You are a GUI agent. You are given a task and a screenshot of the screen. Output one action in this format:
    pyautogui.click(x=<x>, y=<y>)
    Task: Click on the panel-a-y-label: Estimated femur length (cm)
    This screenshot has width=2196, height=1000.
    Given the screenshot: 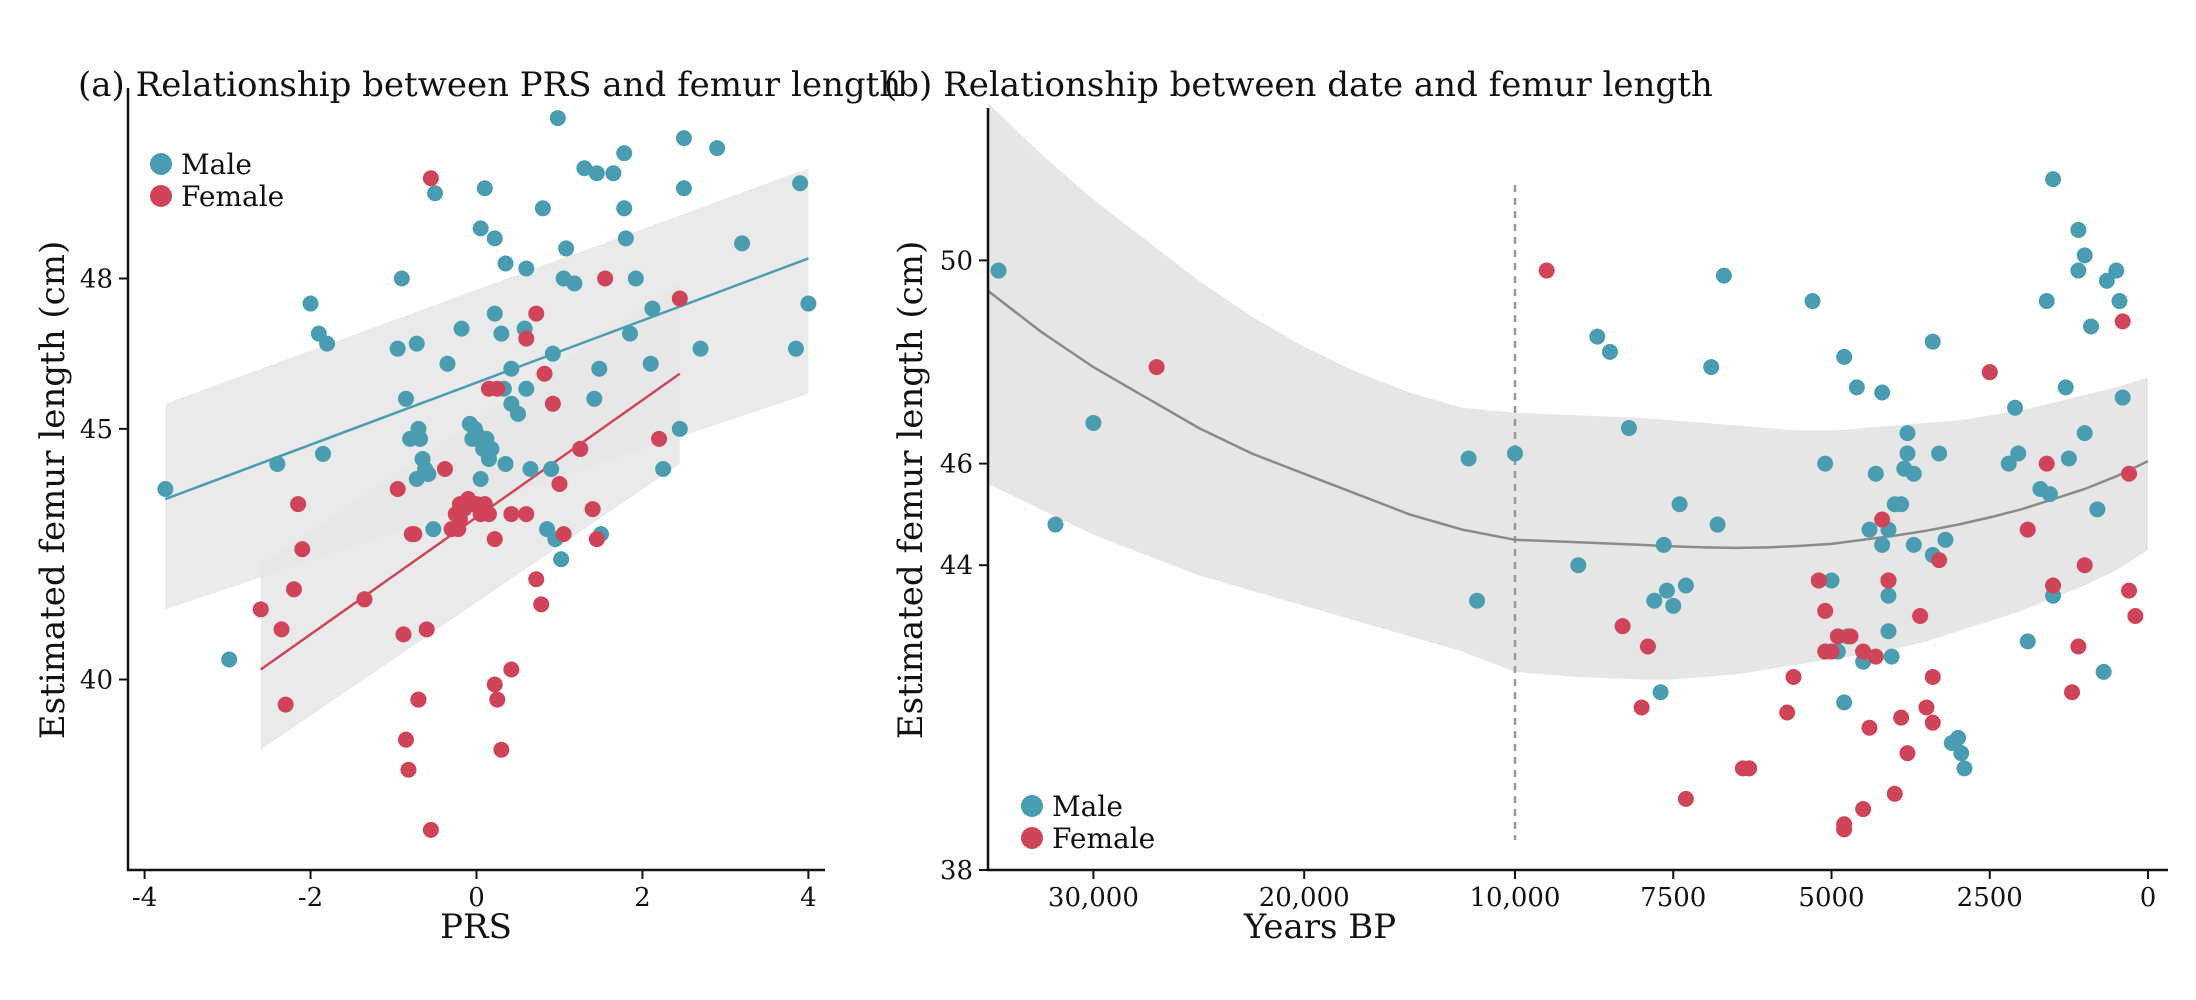 What is the action you would take?
    pyautogui.click(x=53, y=490)
    